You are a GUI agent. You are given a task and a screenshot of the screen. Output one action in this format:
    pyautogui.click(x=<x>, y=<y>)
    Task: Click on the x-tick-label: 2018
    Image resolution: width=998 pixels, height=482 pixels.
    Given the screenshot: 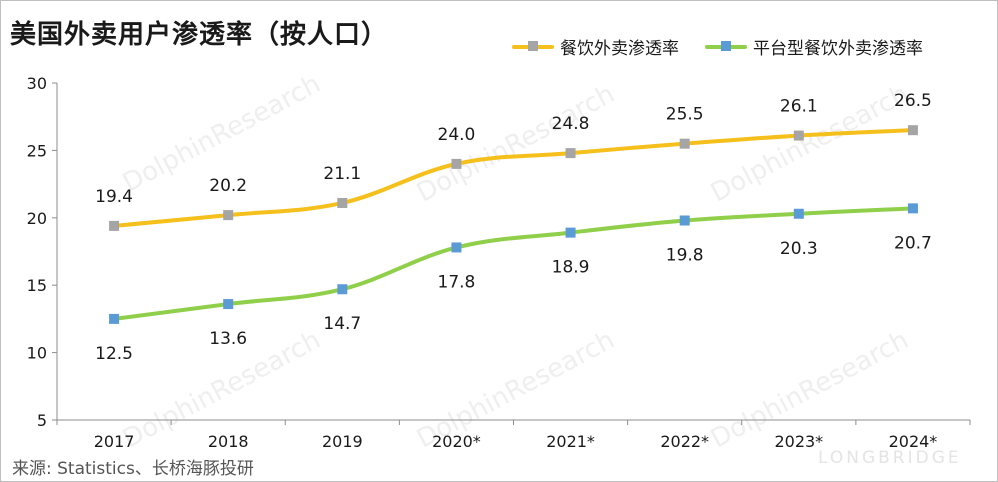 What is the action you would take?
    pyautogui.click(x=228, y=441)
    